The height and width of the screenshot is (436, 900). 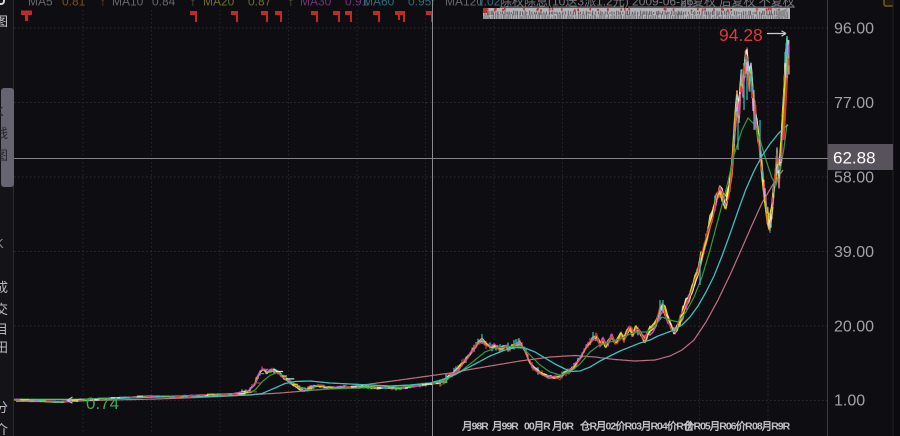 I want to click on svg-text: MA60, so click(x=379, y=4).